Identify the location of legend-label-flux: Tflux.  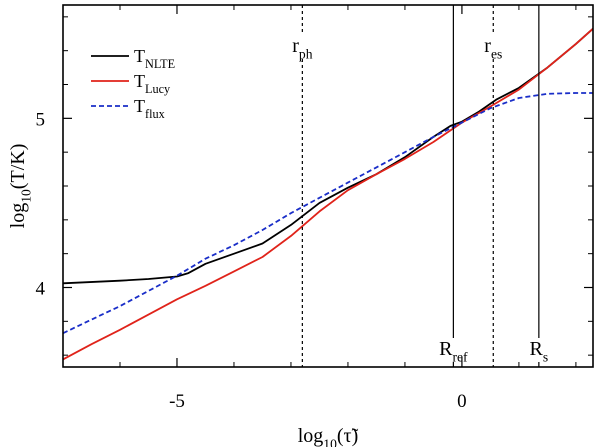
(149, 108).